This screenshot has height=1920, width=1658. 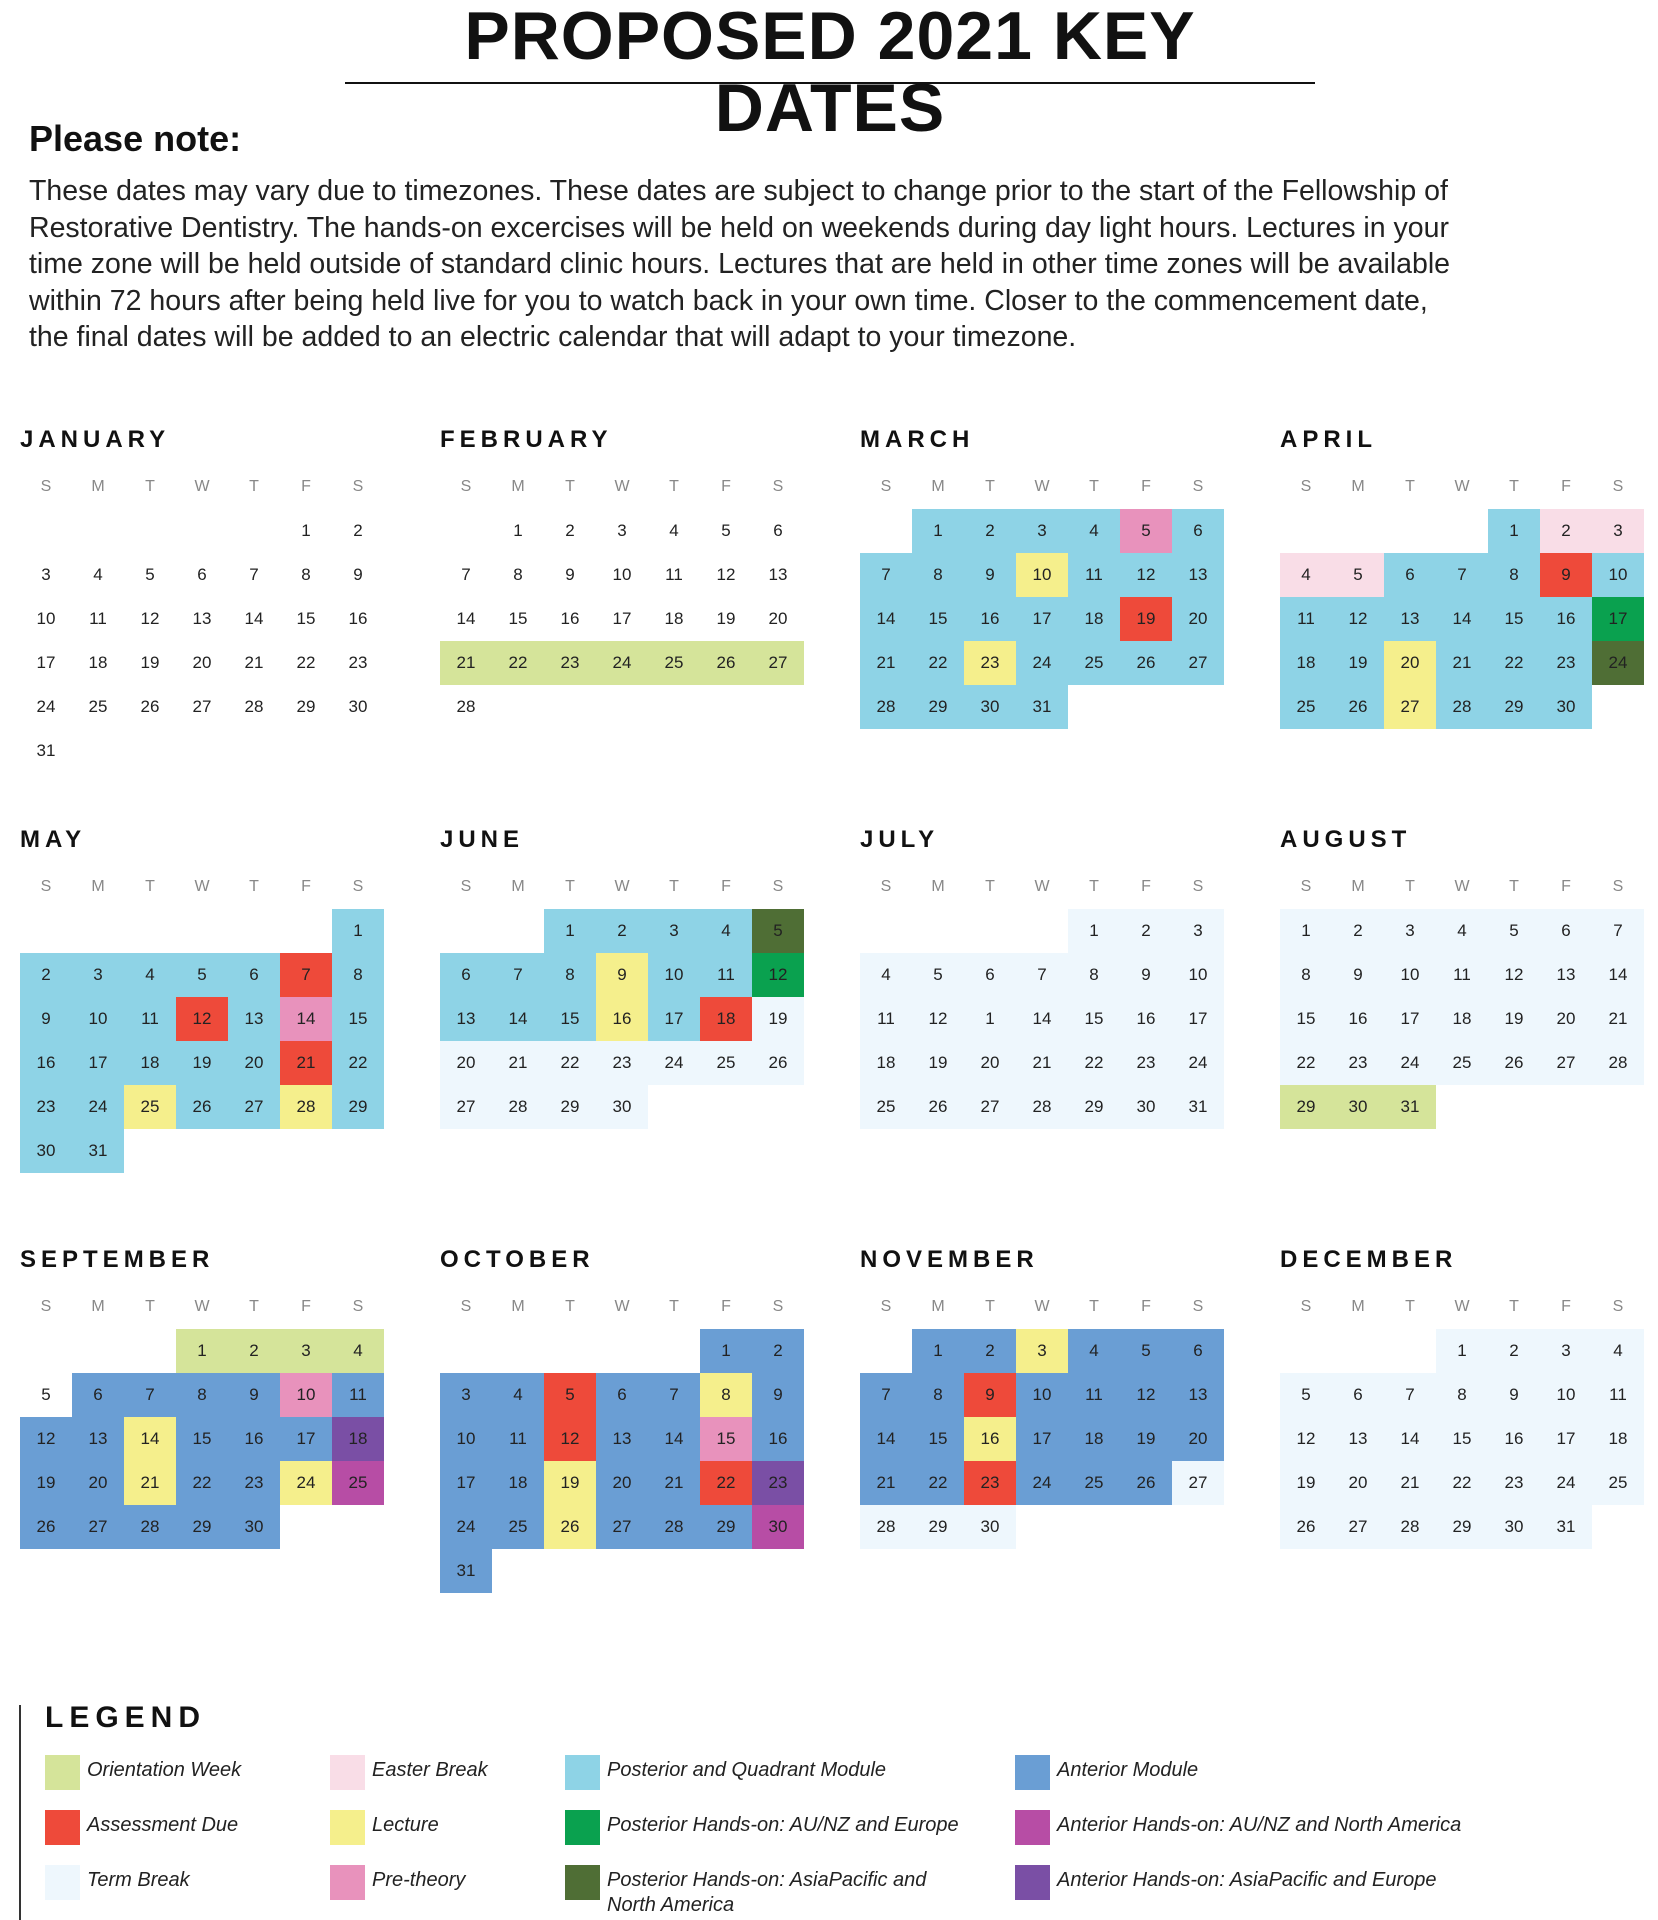 What do you see at coordinates (358, 931) in the screenshot?
I see `calendar-day: 1` at bounding box center [358, 931].